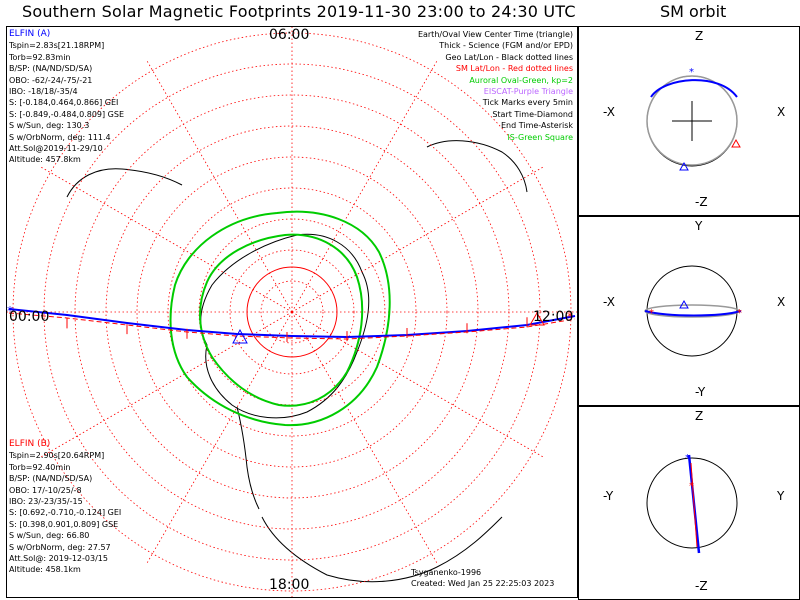 The width and height of the screenshot is (800, 600). I want to click on orbit-panel-yz: * * Z -Z -Y Y, so click(689, 503).